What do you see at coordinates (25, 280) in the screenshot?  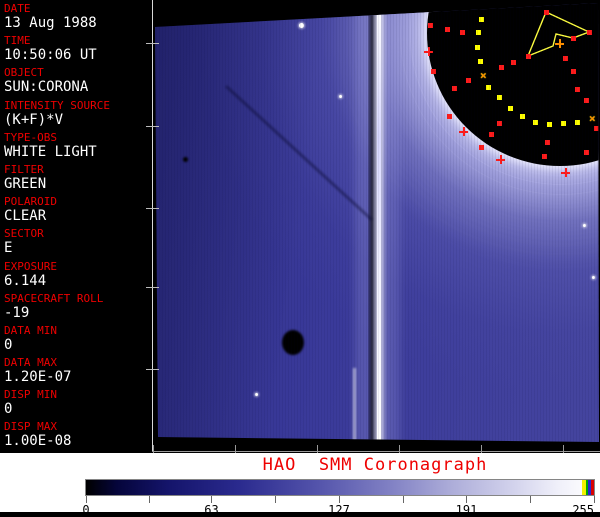 I see `field-value: 6.144` at bounding box center [25, 280].